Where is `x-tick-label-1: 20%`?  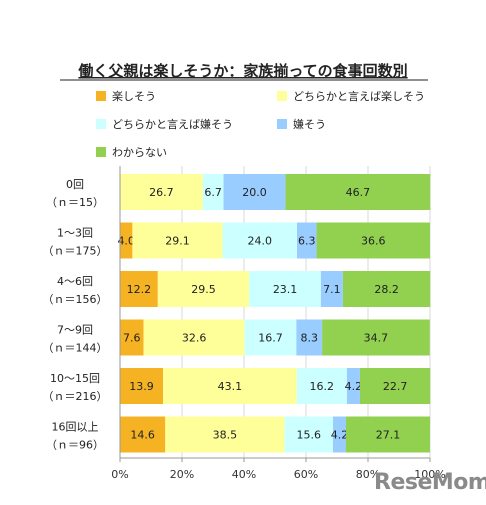 x-tick-label-1: 20% is located at coordinates (182, 474).